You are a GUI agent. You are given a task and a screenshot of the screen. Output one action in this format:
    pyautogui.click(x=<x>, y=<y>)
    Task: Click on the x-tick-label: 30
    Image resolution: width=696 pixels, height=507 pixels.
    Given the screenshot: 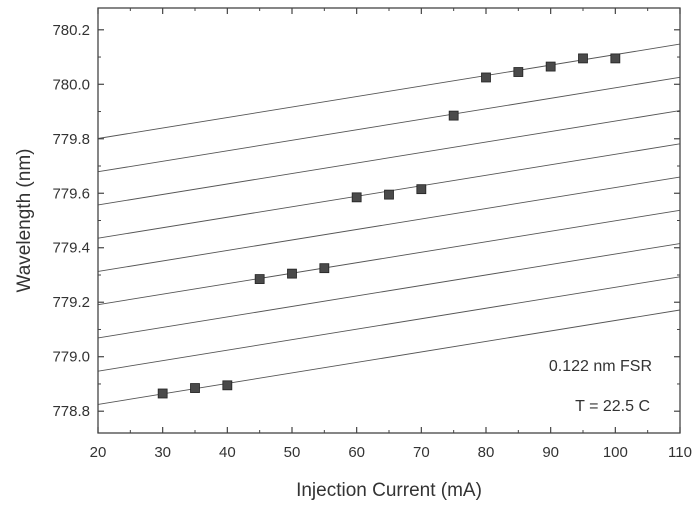 What is the action you would take?
    pyautogui.click(x=162, y=452)
    